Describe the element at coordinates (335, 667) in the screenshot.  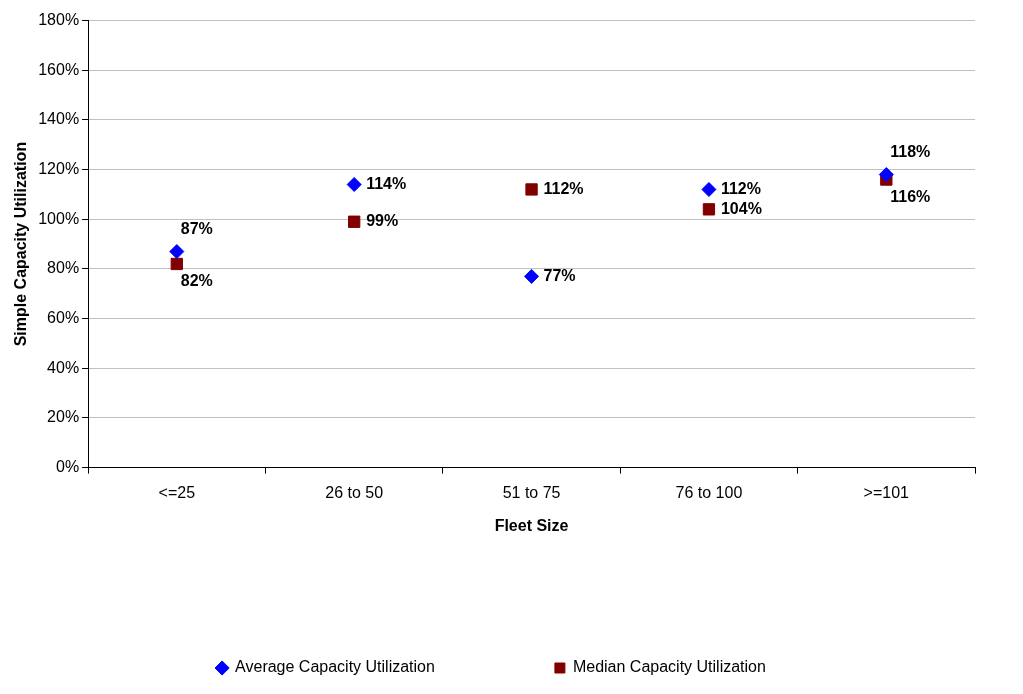
I see `legend-label: Average Capacity Utilization` at that location.